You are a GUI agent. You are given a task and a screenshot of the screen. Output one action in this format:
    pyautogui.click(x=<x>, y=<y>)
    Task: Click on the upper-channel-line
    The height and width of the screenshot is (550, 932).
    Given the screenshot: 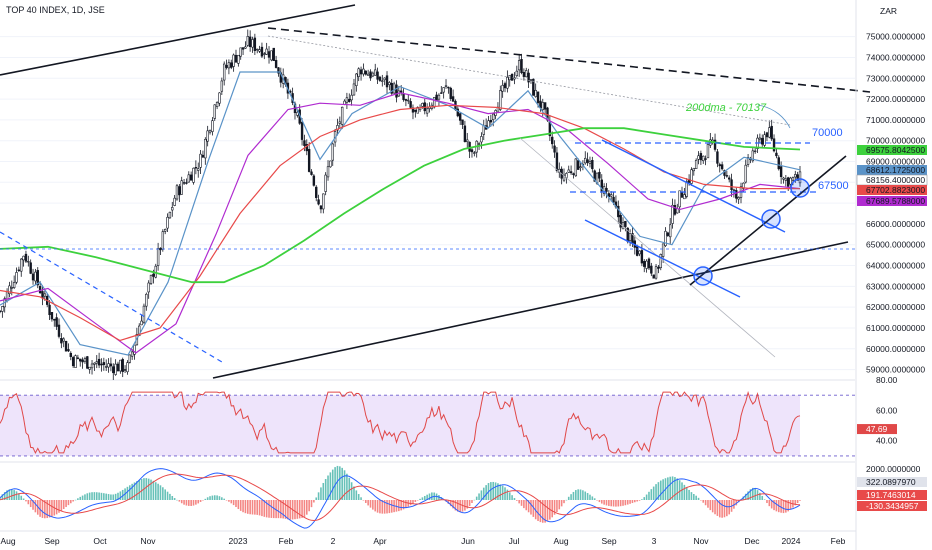 What is the action you would take?
    pyautogui.click(x=178, y=40)
    